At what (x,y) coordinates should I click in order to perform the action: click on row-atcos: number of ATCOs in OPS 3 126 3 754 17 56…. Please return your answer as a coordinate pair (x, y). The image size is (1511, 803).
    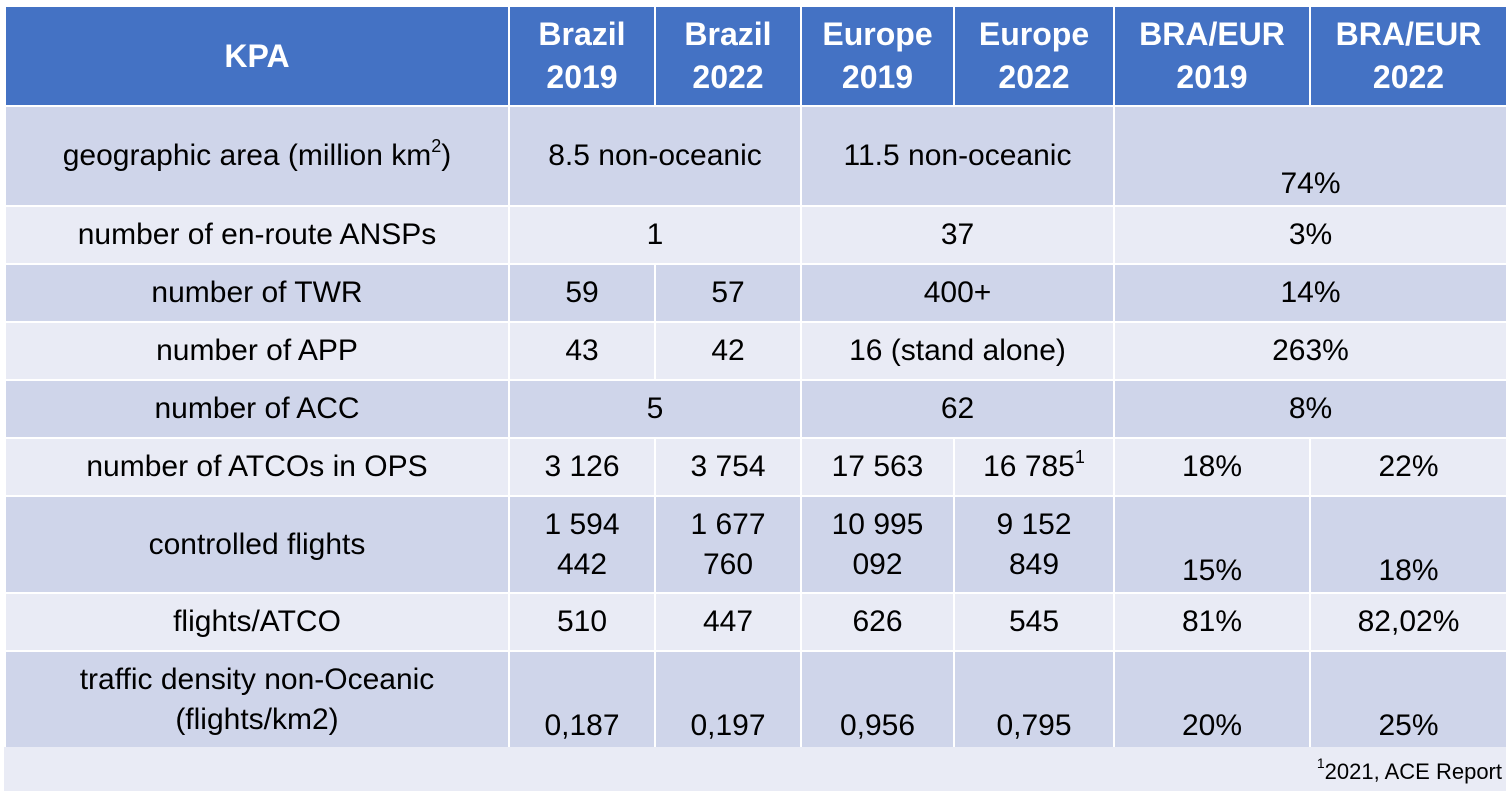
    Looking at the image, I should click on (756, 467).